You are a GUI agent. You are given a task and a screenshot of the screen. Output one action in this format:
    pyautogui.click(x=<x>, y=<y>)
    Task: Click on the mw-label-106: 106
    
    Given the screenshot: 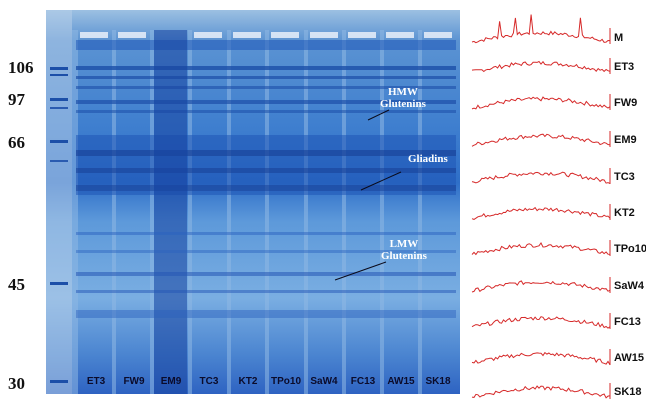 What is the action you would take?
    pyautogui.click(x=21, y=67)
    